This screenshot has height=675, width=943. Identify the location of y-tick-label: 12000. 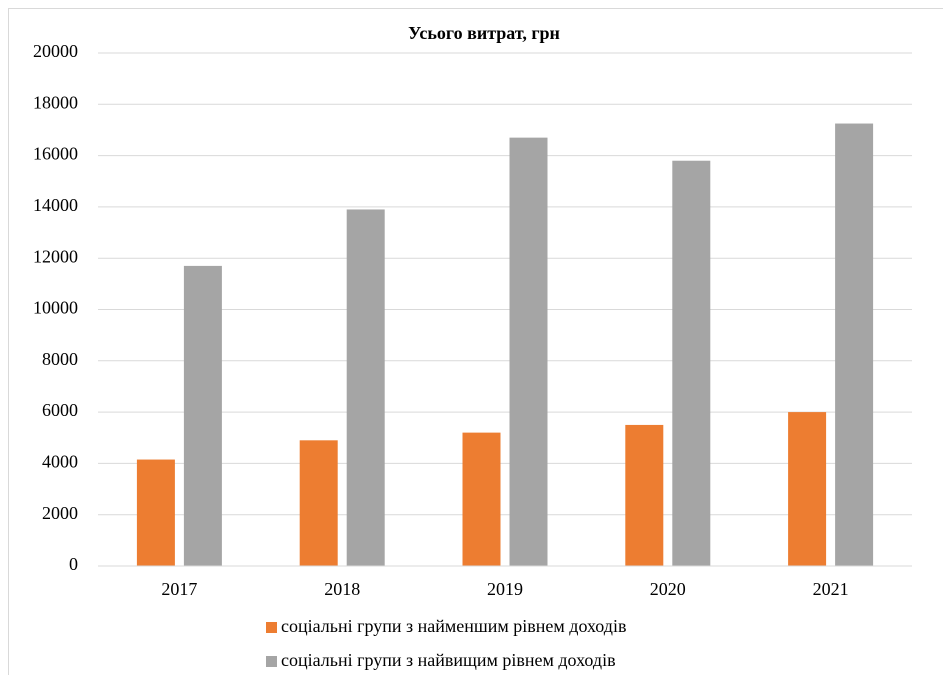
(55, 256).